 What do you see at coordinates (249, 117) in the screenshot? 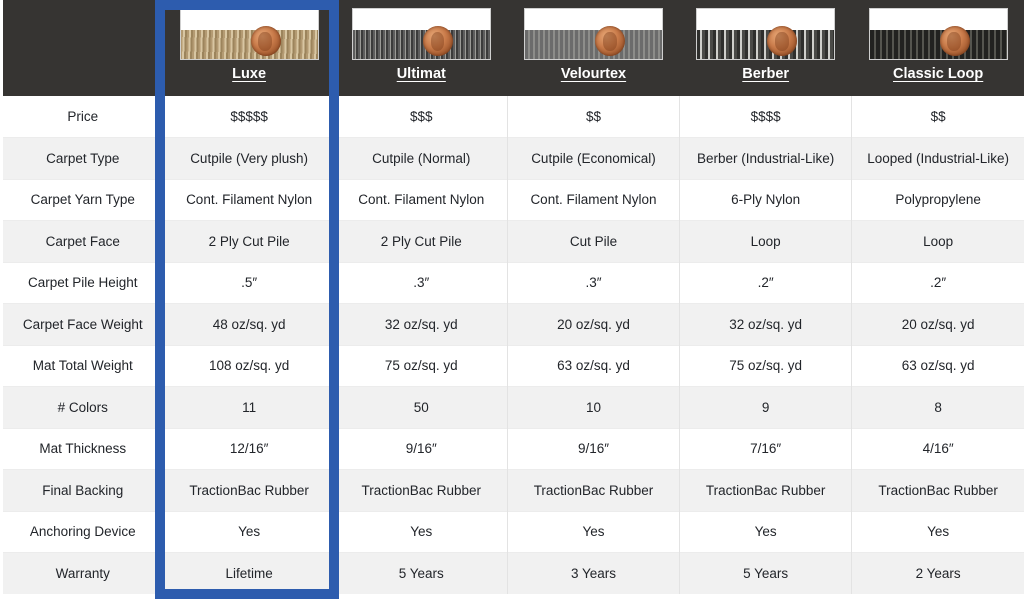
I see `cell-0: $$$$$` at bounding box center [249, 117].